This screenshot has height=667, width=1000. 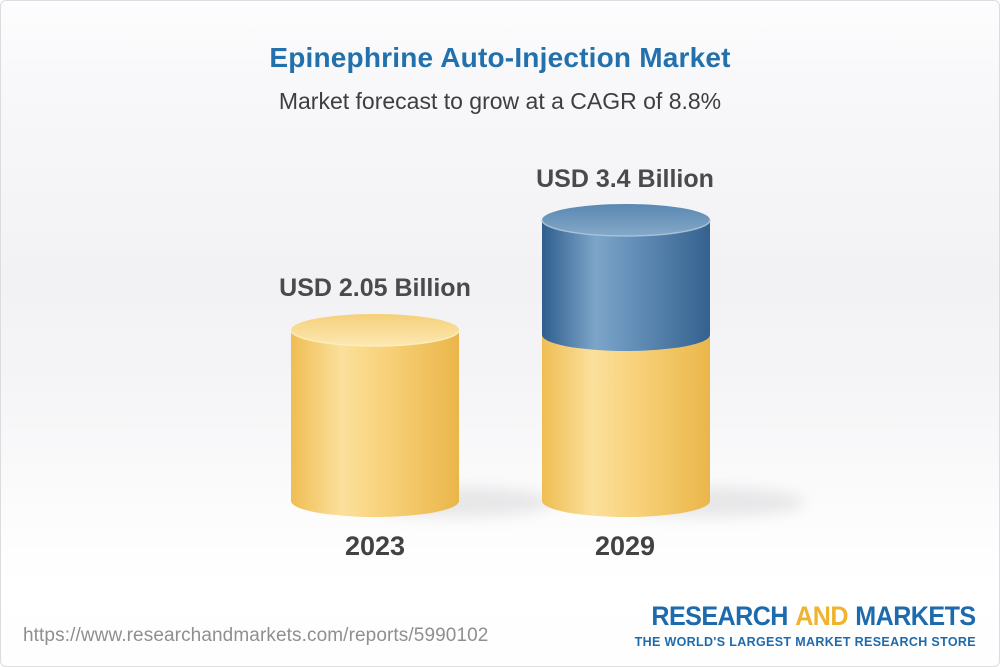 I want to click on bar-2023-cylinder, so click(x=375, y=415).